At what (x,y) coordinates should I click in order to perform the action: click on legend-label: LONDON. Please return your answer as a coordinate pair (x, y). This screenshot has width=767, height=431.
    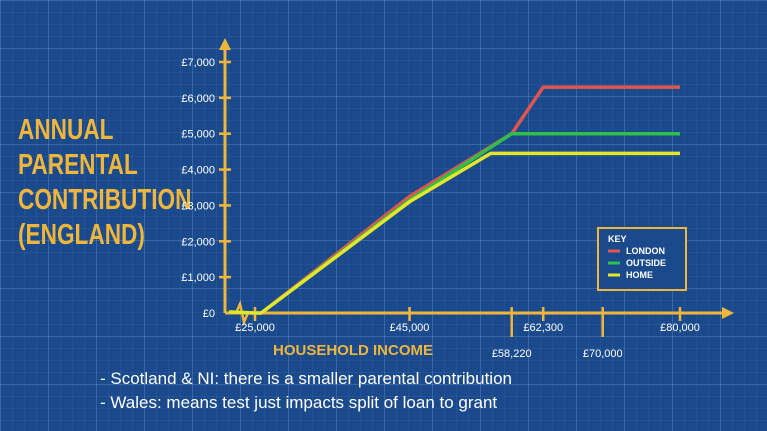
    Looking at the image, I should click on (645, 251).